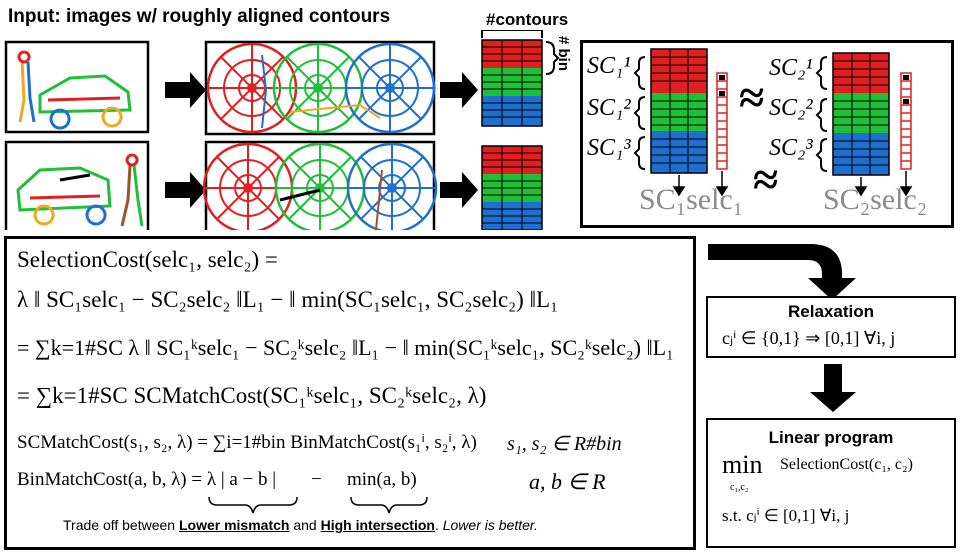 Image resolution: width=960 pixels, height=555 pixels. I want to click on sc2-label-1: SC₂¹, so click(791, 68).